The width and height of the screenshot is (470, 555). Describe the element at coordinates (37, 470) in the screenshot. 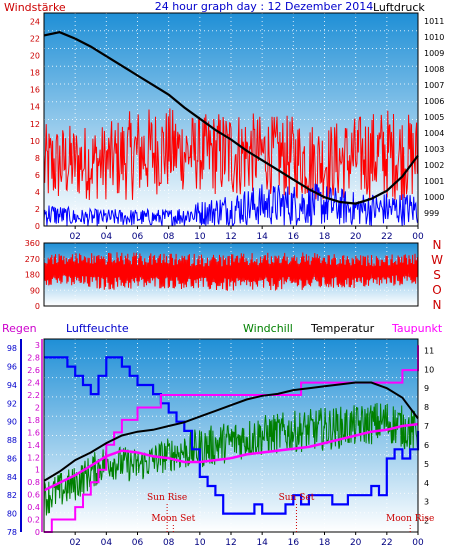

I see `y-rain-tick-label: 1` at that location.